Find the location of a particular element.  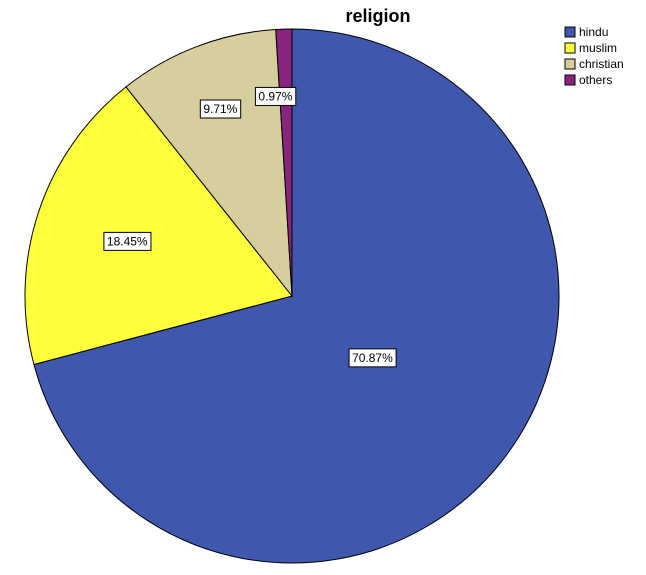

legend-label-christian: christian is located at coordinates (601, 64).